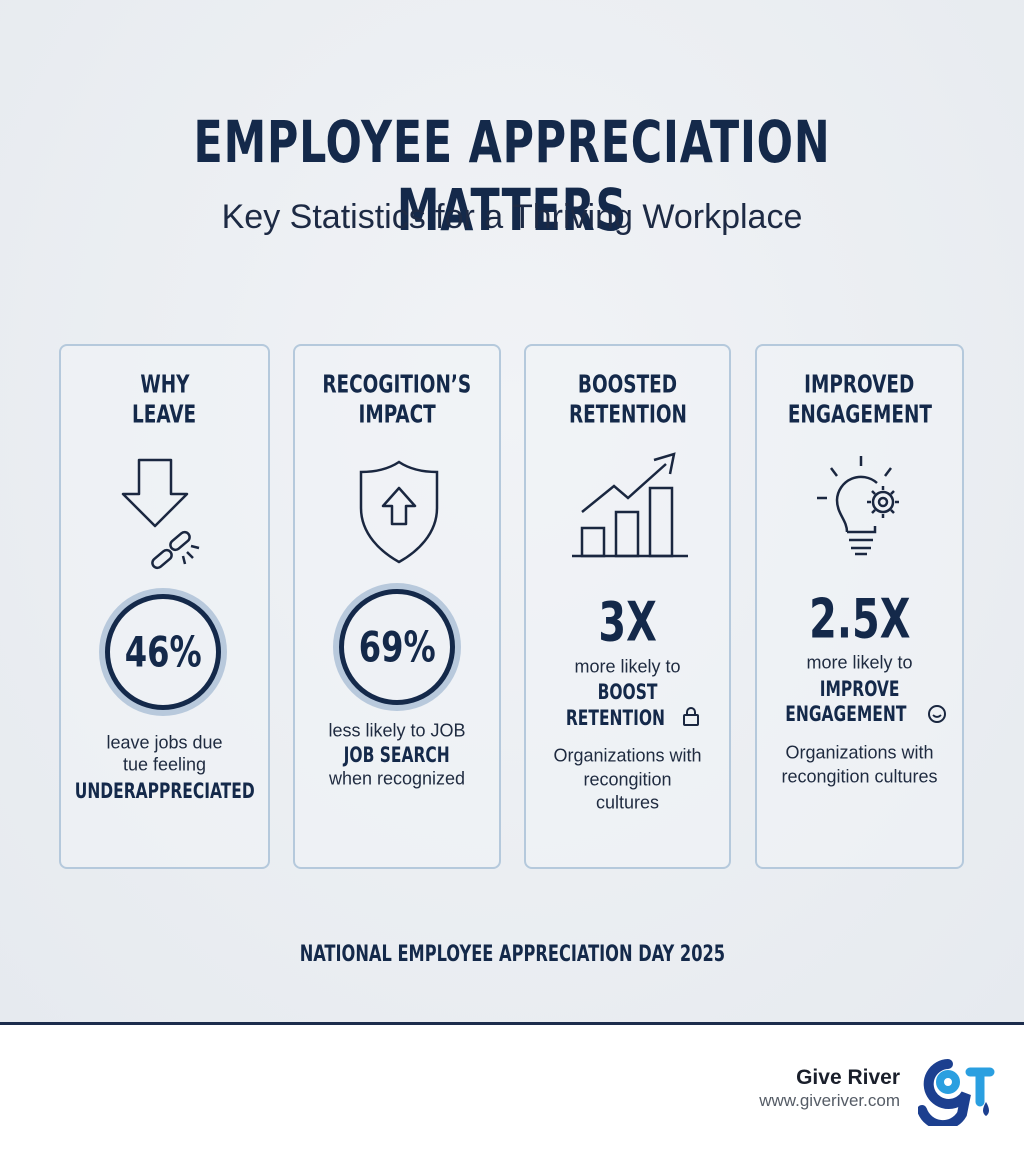  What do you see at coordinates (858, 506) in the screenshot?
I see `lightbulb-icon` at bounding box center [858, 506].